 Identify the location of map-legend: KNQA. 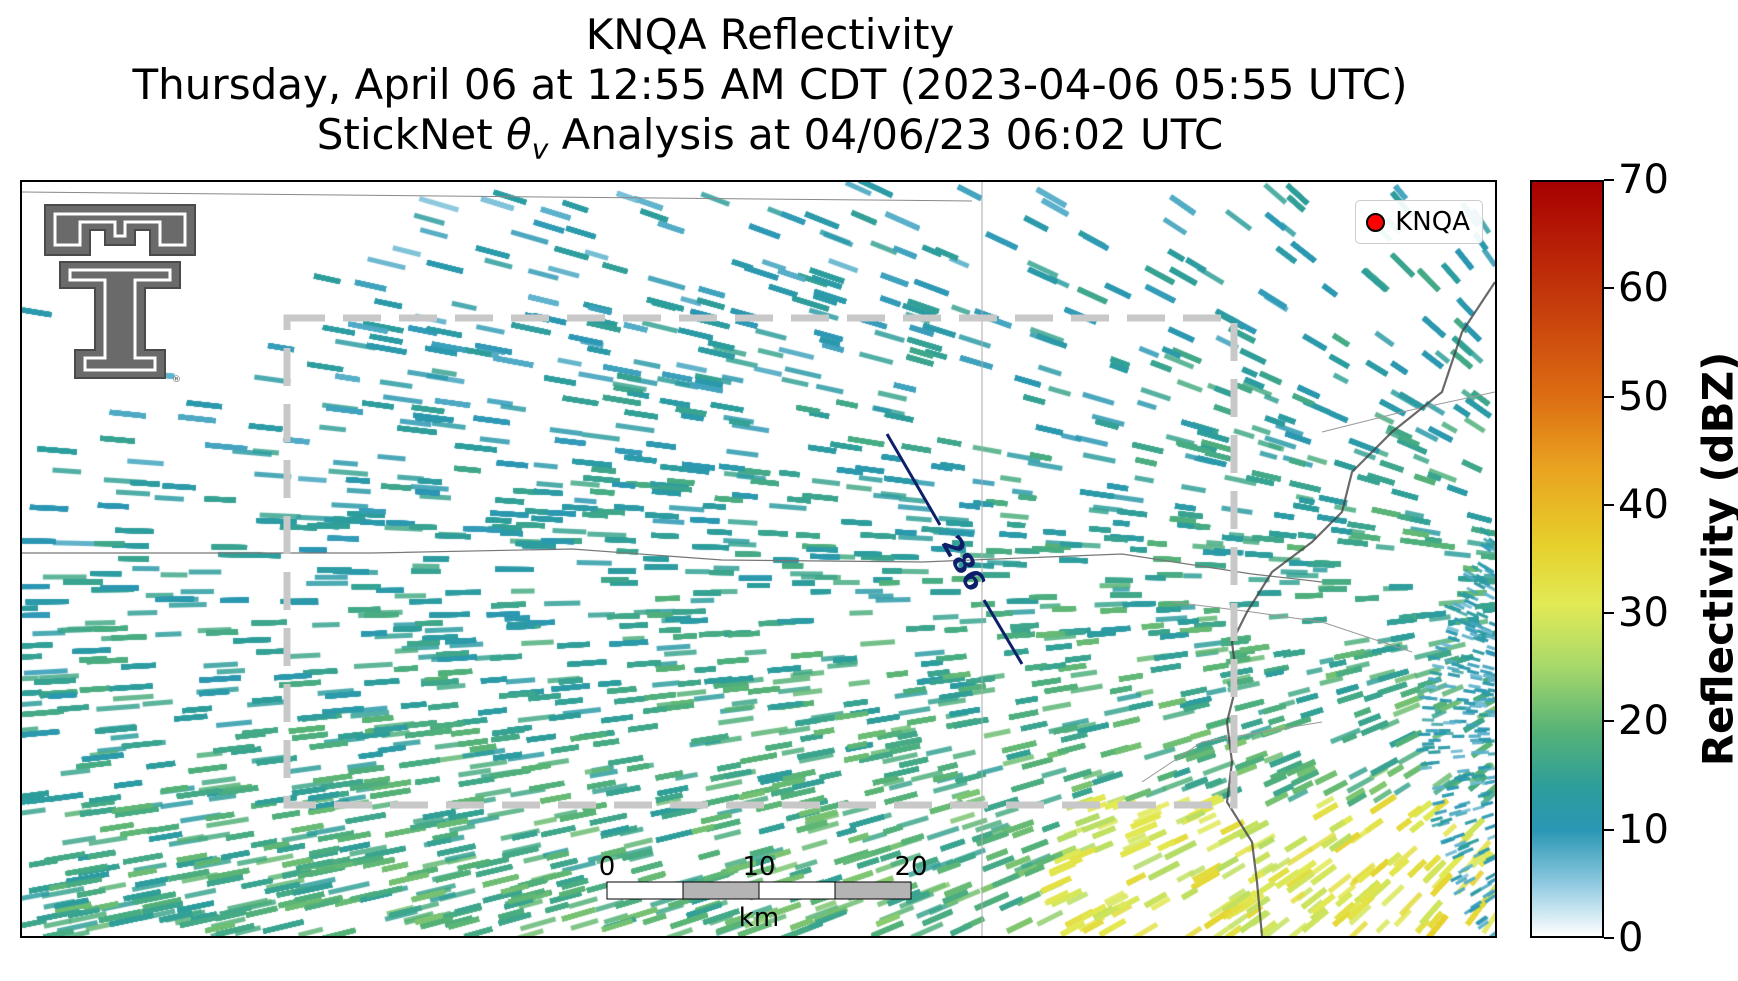
(1419, 222).